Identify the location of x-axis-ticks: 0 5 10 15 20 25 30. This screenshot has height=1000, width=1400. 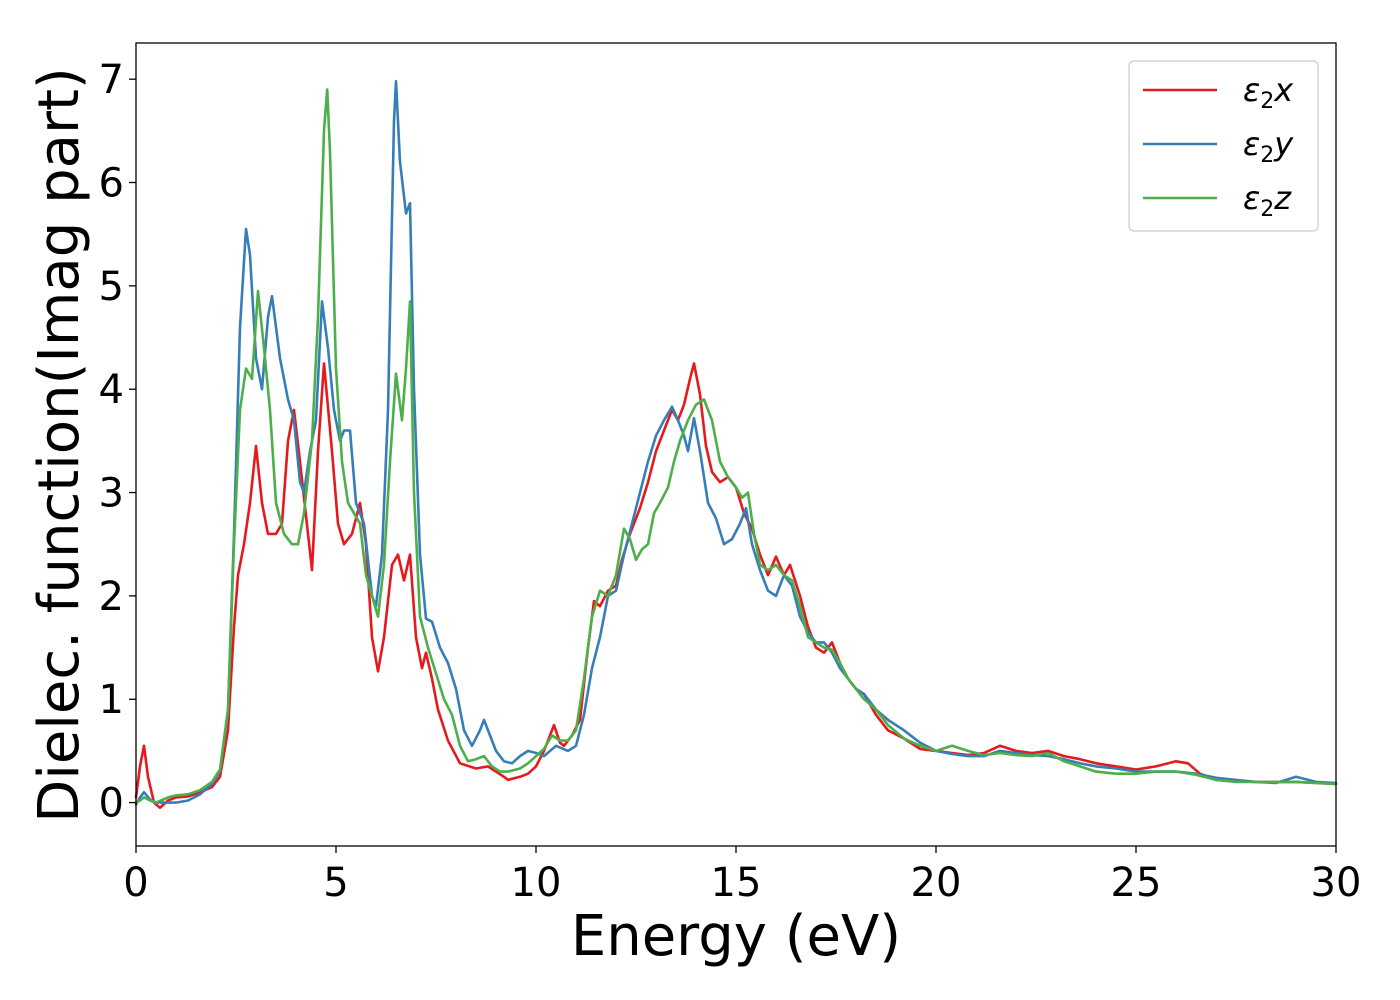
(742, 876).